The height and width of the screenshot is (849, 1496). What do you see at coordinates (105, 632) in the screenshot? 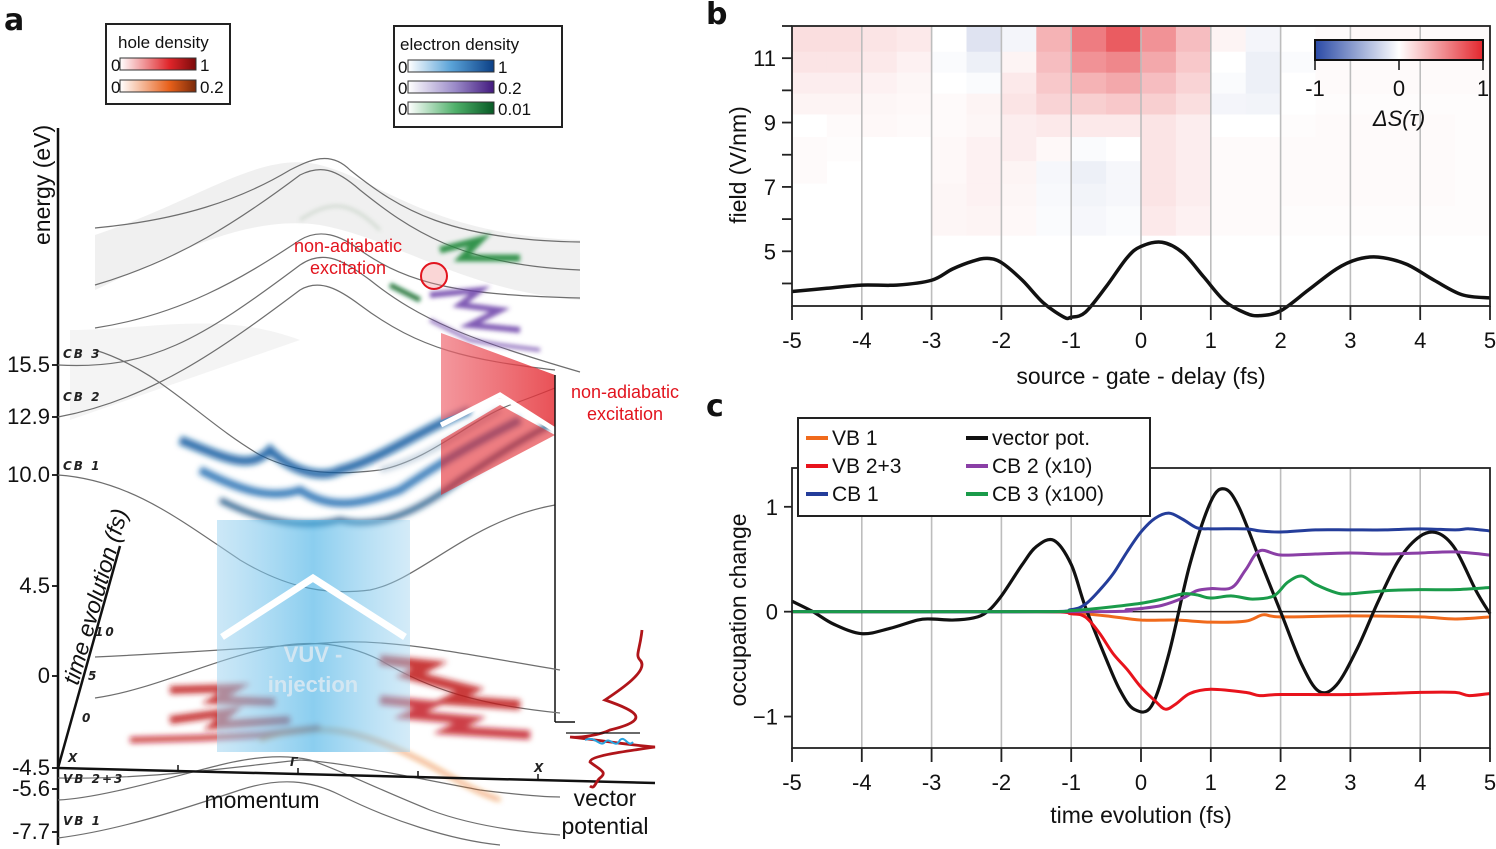
I see `time-tick-10: 10` at bounding box center [105, 632].